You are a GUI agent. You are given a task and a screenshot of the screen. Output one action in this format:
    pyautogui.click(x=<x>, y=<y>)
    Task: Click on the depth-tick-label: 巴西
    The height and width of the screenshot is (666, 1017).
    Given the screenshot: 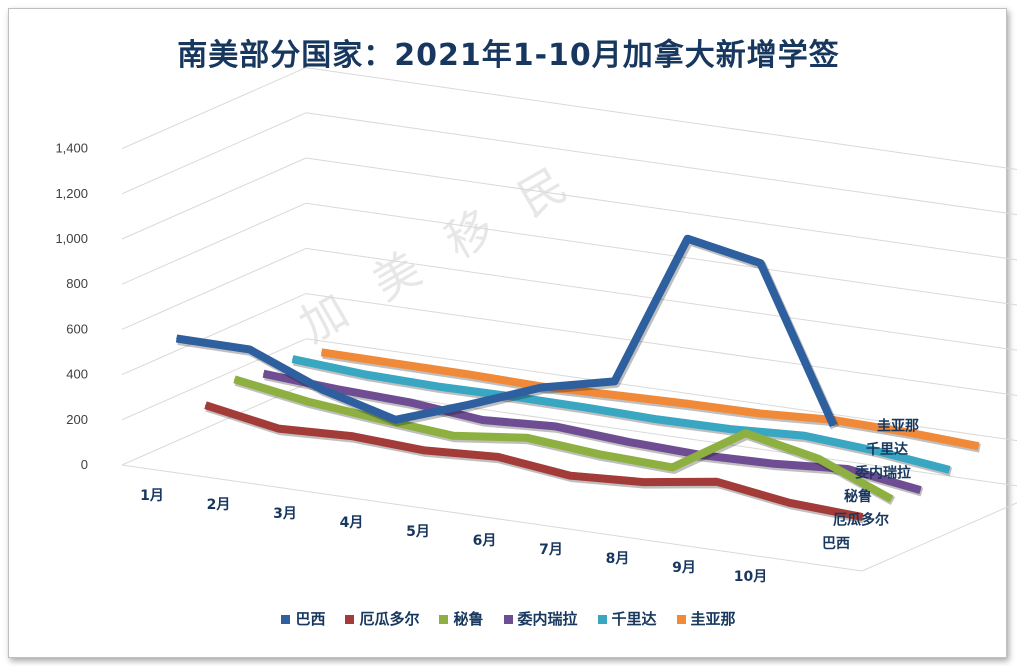 What is the action you would take?
    pyautogui.click(x=836, y=544)
    